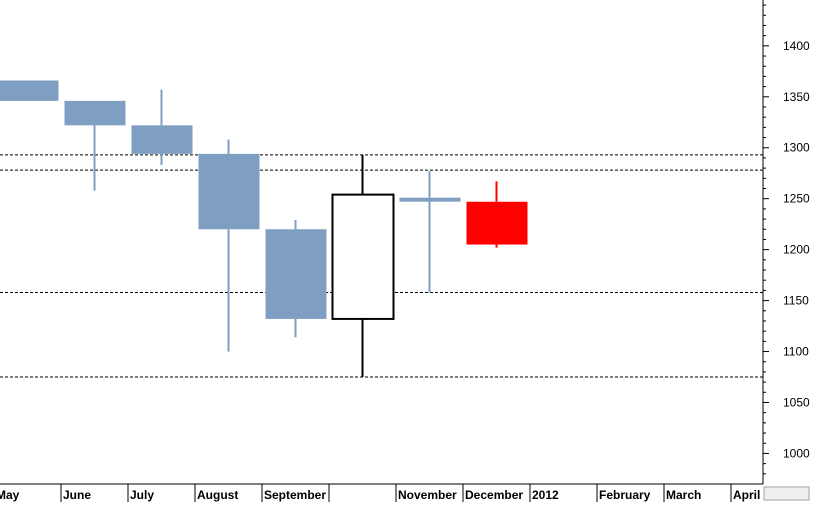  What do you see at coordinates (796, 97) in the screenshot?
I see `y-tick-label: 1350` at bounding box center [796, 97].